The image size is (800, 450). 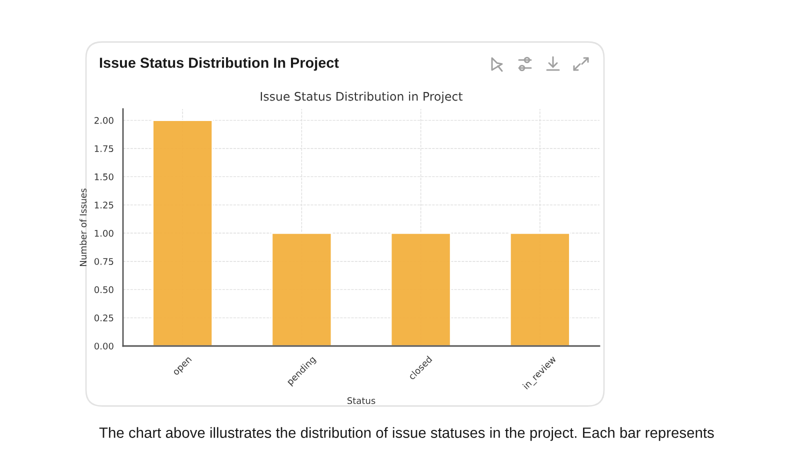 What do you see at coordinates (104, 148) in the screenshot?
I see `y-tick-label: 1.75` at bounding box center [104, 148].